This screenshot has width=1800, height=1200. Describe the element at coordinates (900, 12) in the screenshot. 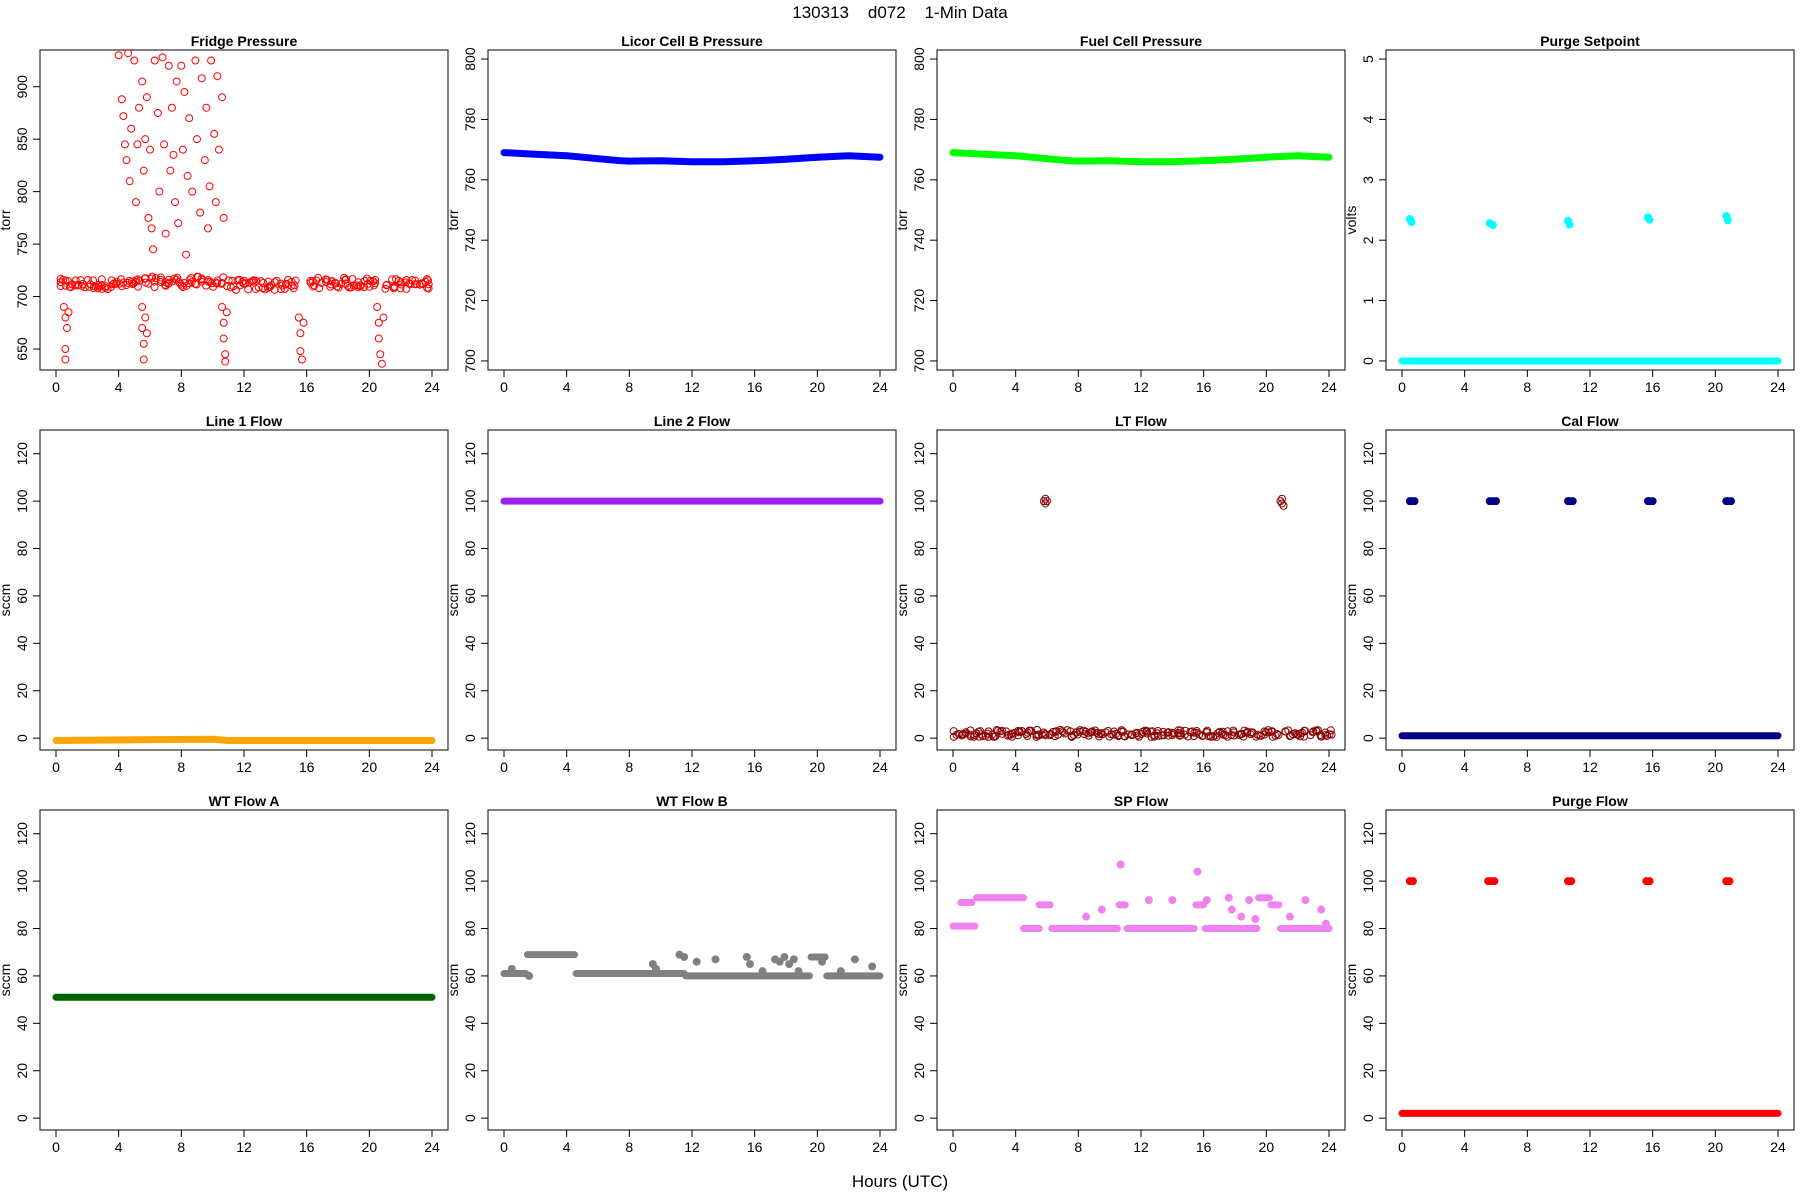

I see `main-title: 130313 d072 1-Min Data` at that location.